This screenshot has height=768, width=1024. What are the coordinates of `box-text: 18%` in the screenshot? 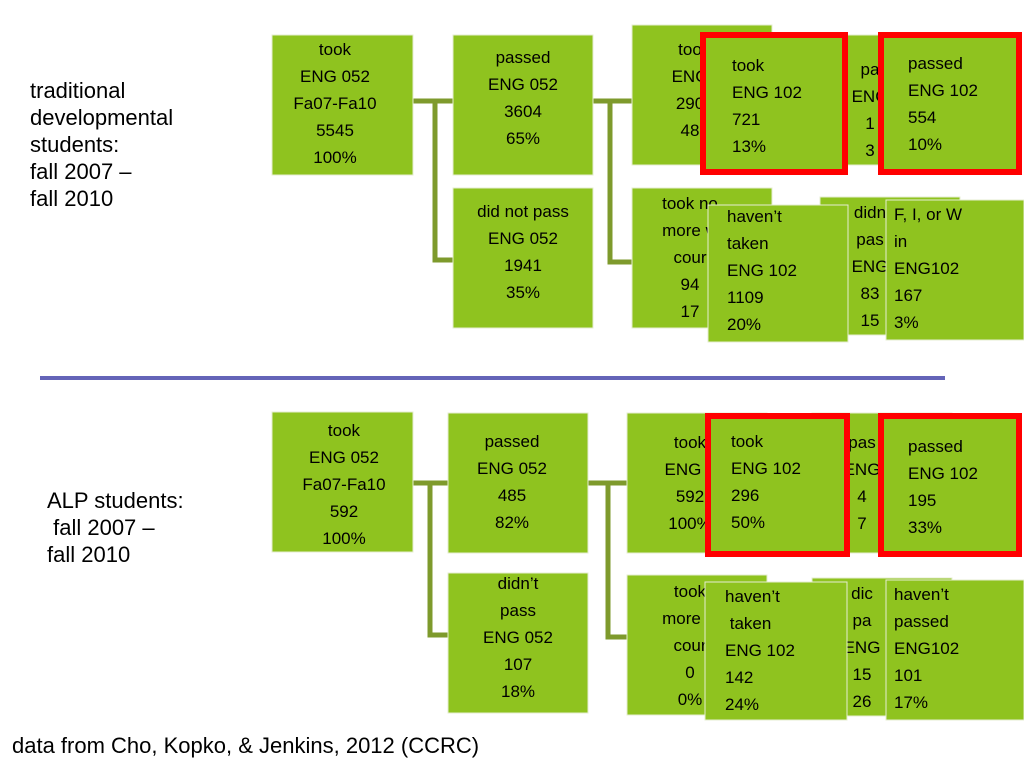 It's located at (518, 691).